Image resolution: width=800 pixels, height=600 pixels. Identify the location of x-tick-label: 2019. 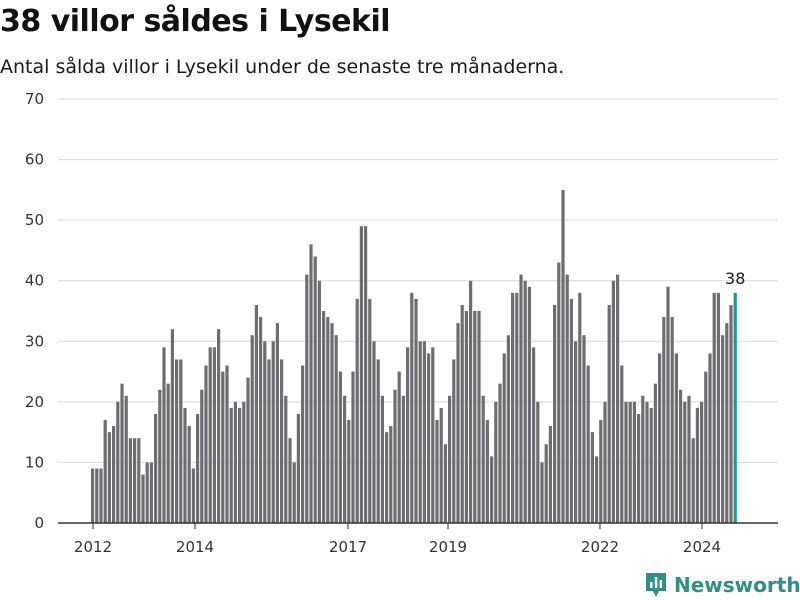
(448, 547).